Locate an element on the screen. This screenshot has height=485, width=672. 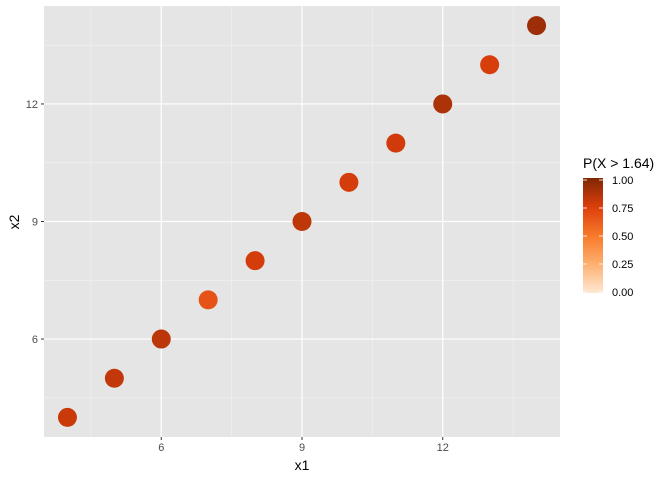
x-tick-label: 6 is located at coordinates (161, 448).